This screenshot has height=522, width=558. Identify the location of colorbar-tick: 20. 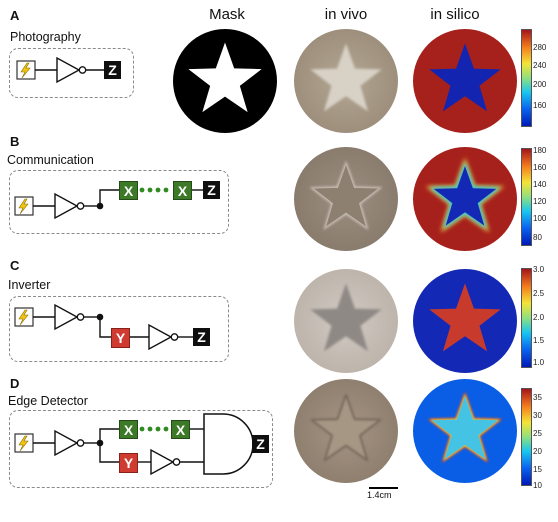
(537, 451).